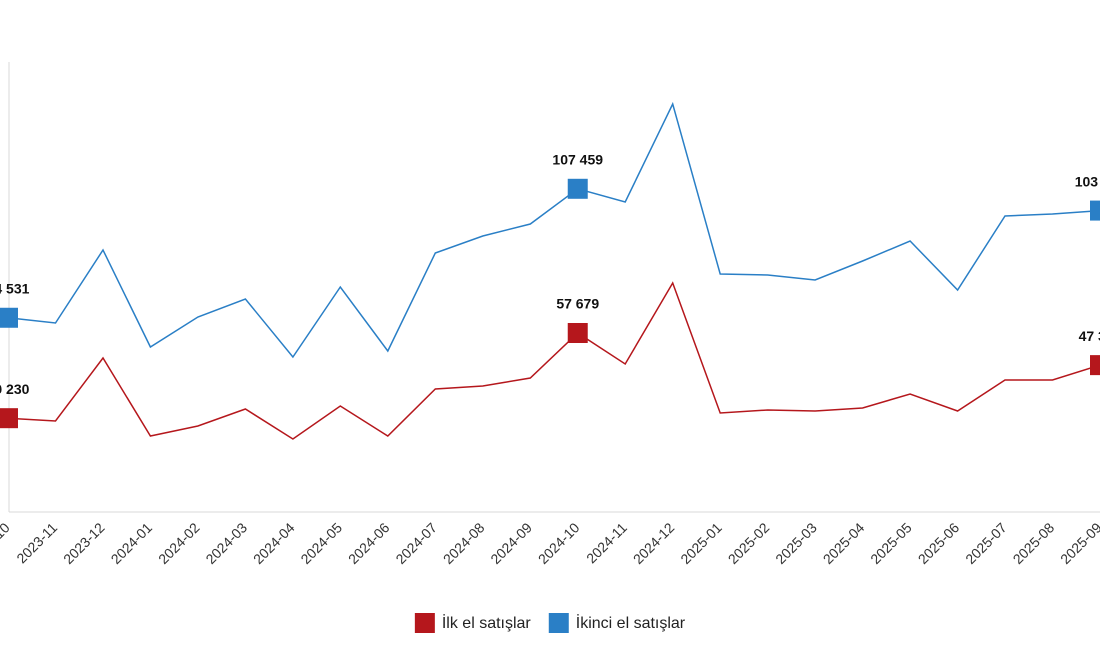 The image size is (1100, 650). What do you see at coordinates (179, 543) in the screenshot?
I see `x-tick-label: 2024-02` at bounding box center [179, 543].